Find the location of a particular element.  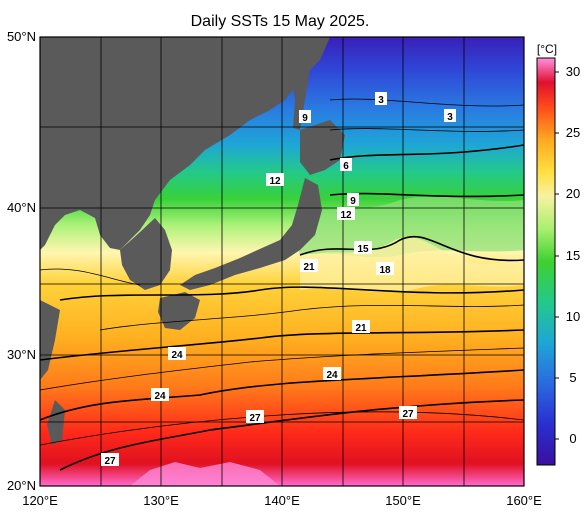

lat-label: 40°N is located at coordinates (21, 207).